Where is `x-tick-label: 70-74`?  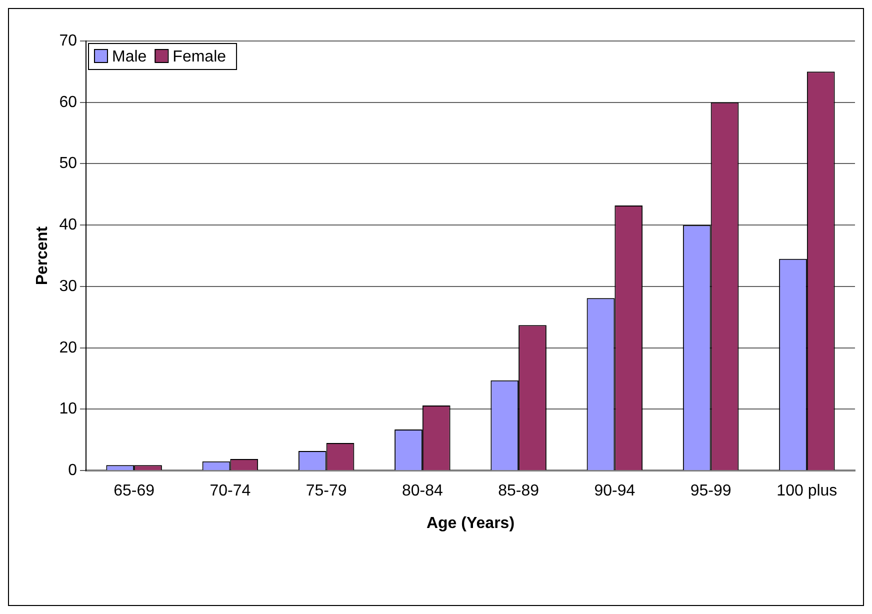
x-tick-label: 70-74 is located at coordinates (230, 491).